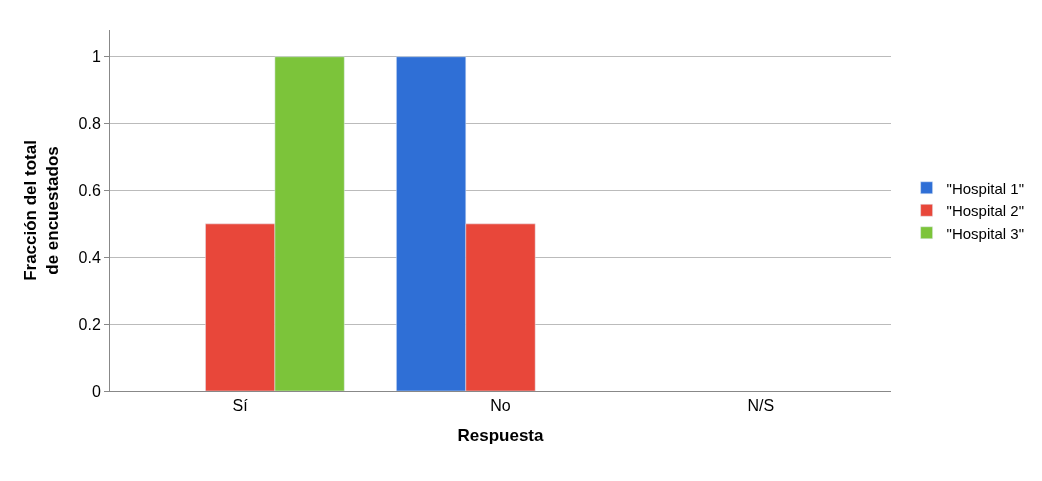 Image resolution: width=1042 pixels, height=481 pixels. What do you see at coordinates (985, 233) in the screenshot?
I see `legend-label: "Hospital 3"` at bounding box center [985, 233].